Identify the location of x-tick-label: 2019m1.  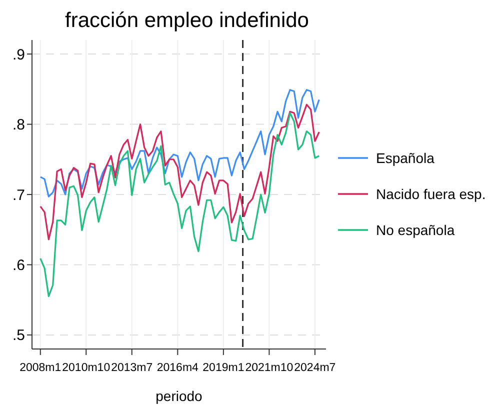
(223, 368).